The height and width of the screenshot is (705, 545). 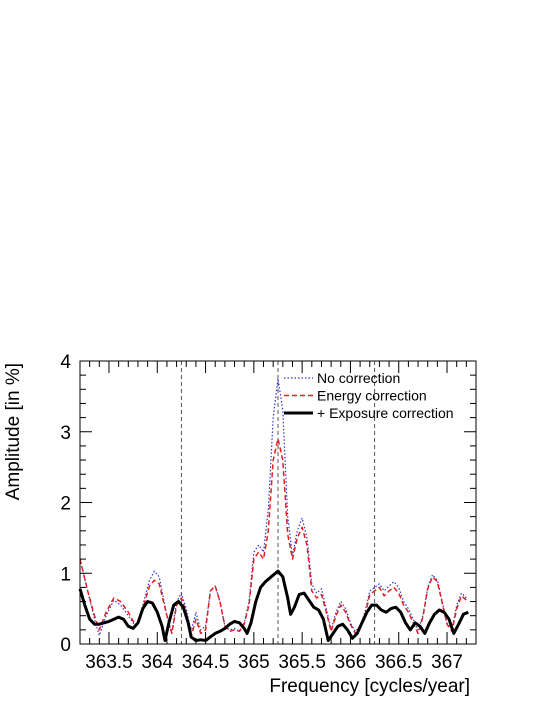 What do you see at coordinates (369, 686) in the screenshot?
I see `x-axis-title: Frequency [cycles/year]` at bounding box center [369, 686].